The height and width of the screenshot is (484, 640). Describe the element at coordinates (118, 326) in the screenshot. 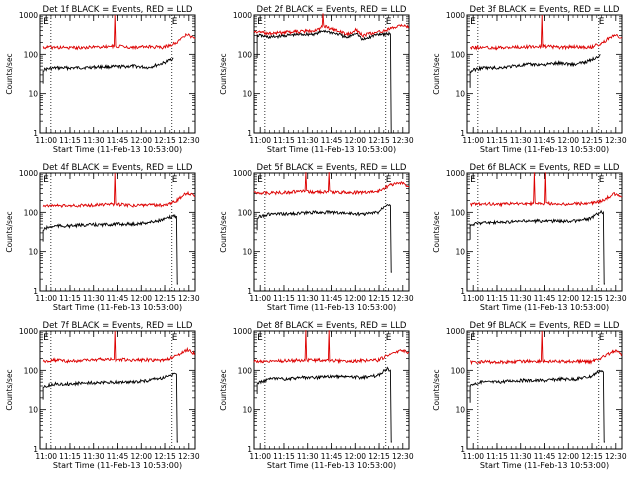

I see `panel-title: Det 7f BLACK = Events, RED = LLD` at that location.